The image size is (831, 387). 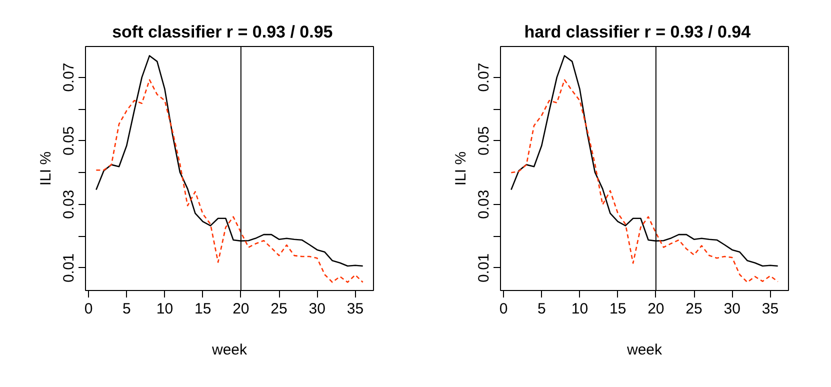 What do you see at coordinates (638, 32) in the screenshot?
I see `chart-title: hard classifier r = 0.93 / 0.94` at bounding box center [638, 32].